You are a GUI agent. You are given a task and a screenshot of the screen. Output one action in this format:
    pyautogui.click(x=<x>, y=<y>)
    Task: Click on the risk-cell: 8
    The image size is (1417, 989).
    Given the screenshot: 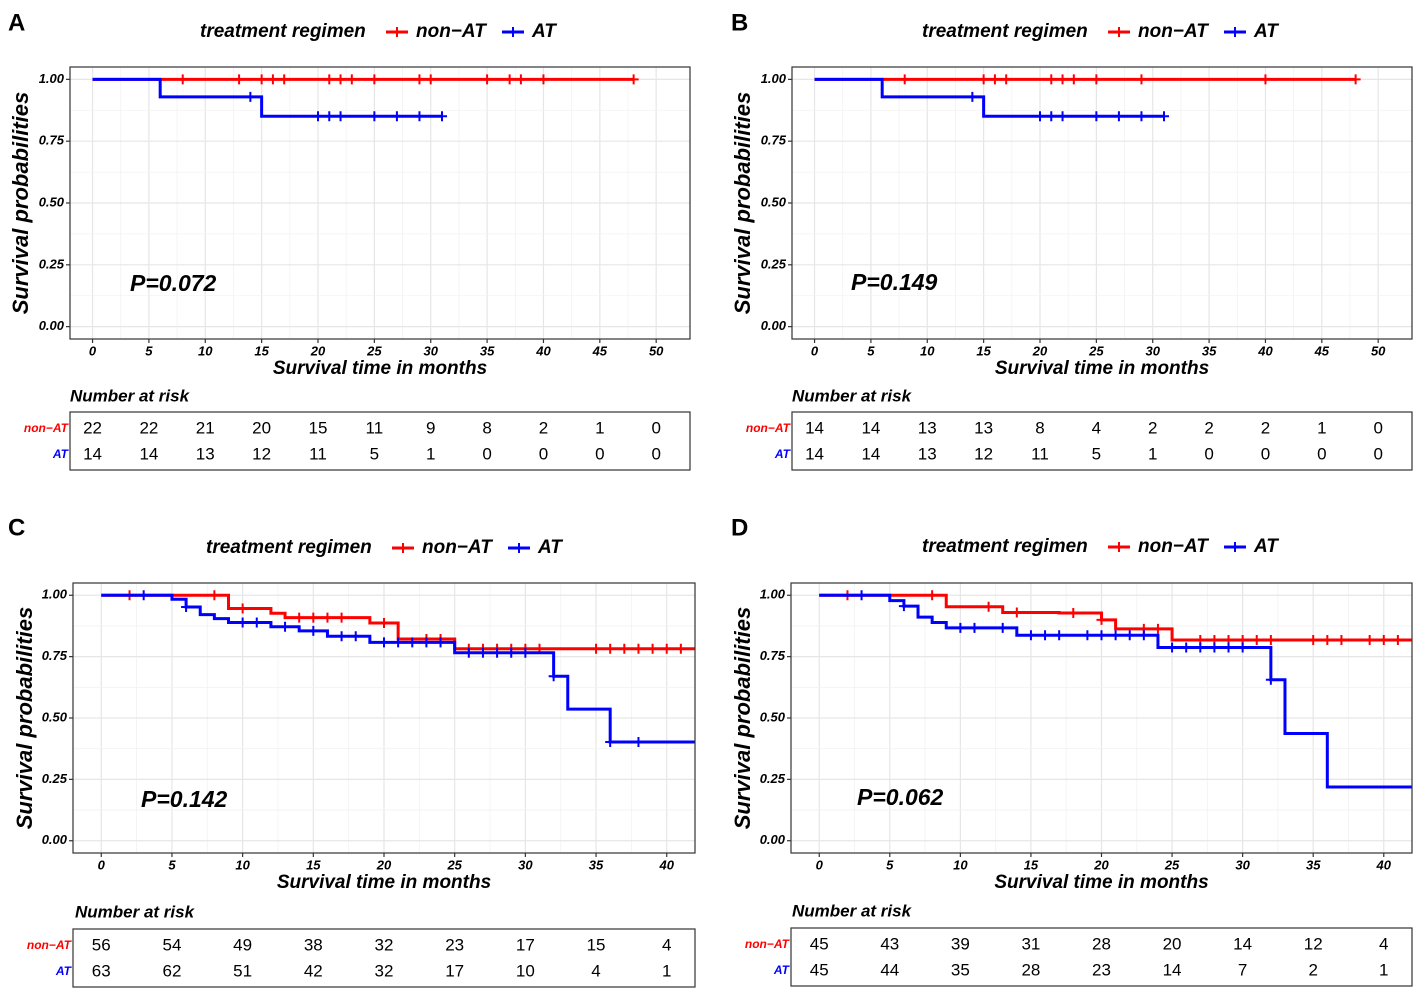 What is the action you would take?
    pyautogui.click(x=1039, y=427)
    